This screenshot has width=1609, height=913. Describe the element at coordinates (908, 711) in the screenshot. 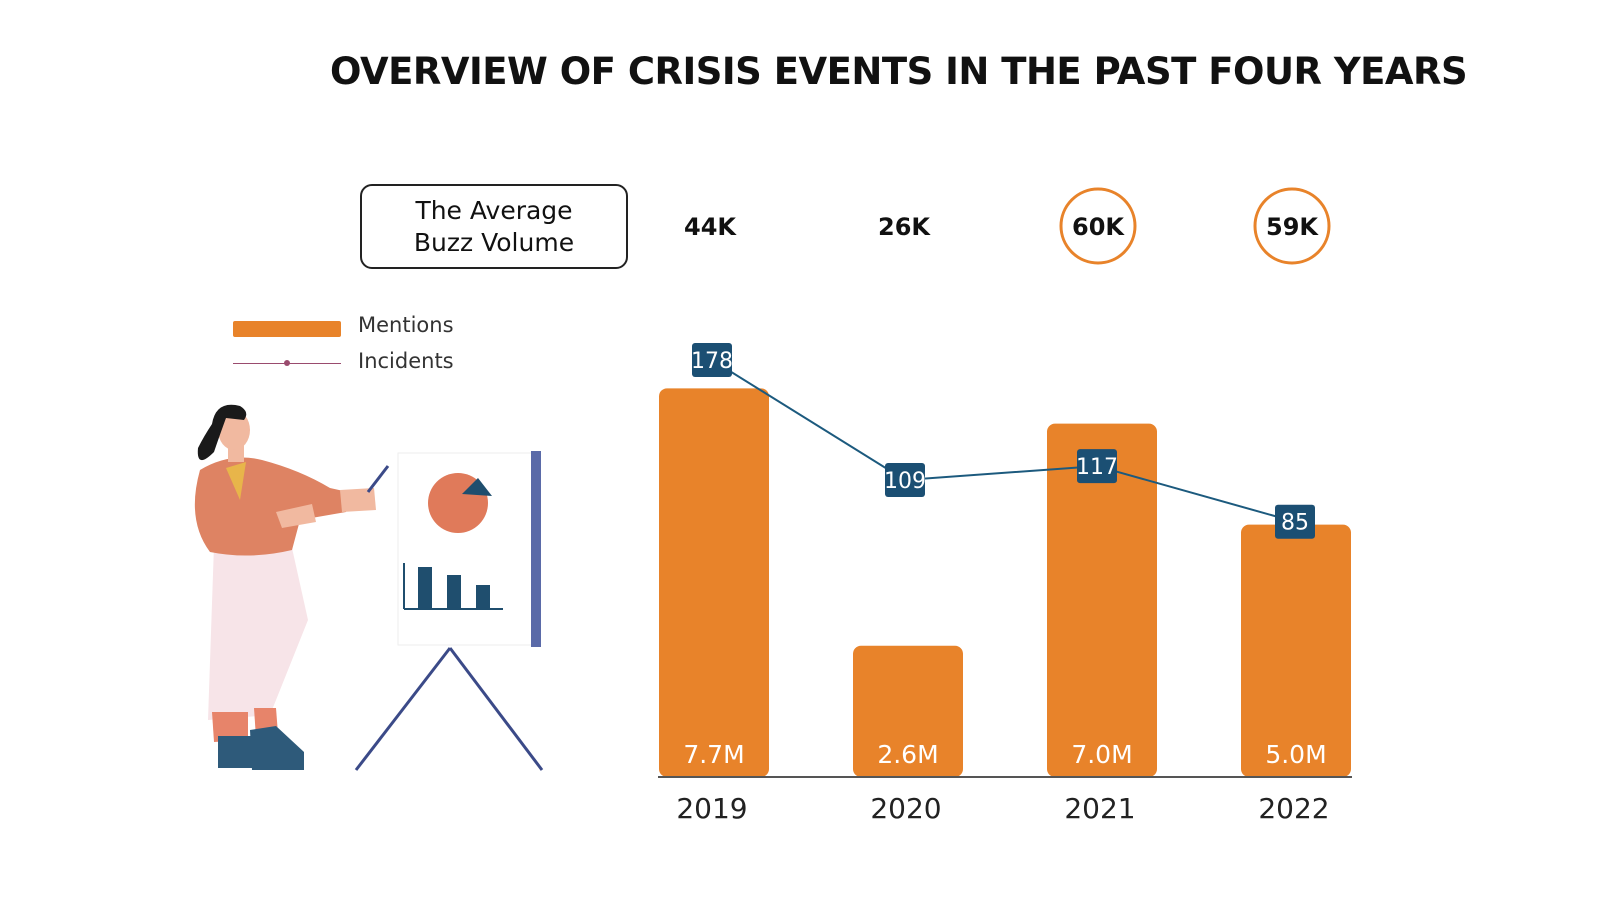

I see `mentions-bar-2020` at that location.